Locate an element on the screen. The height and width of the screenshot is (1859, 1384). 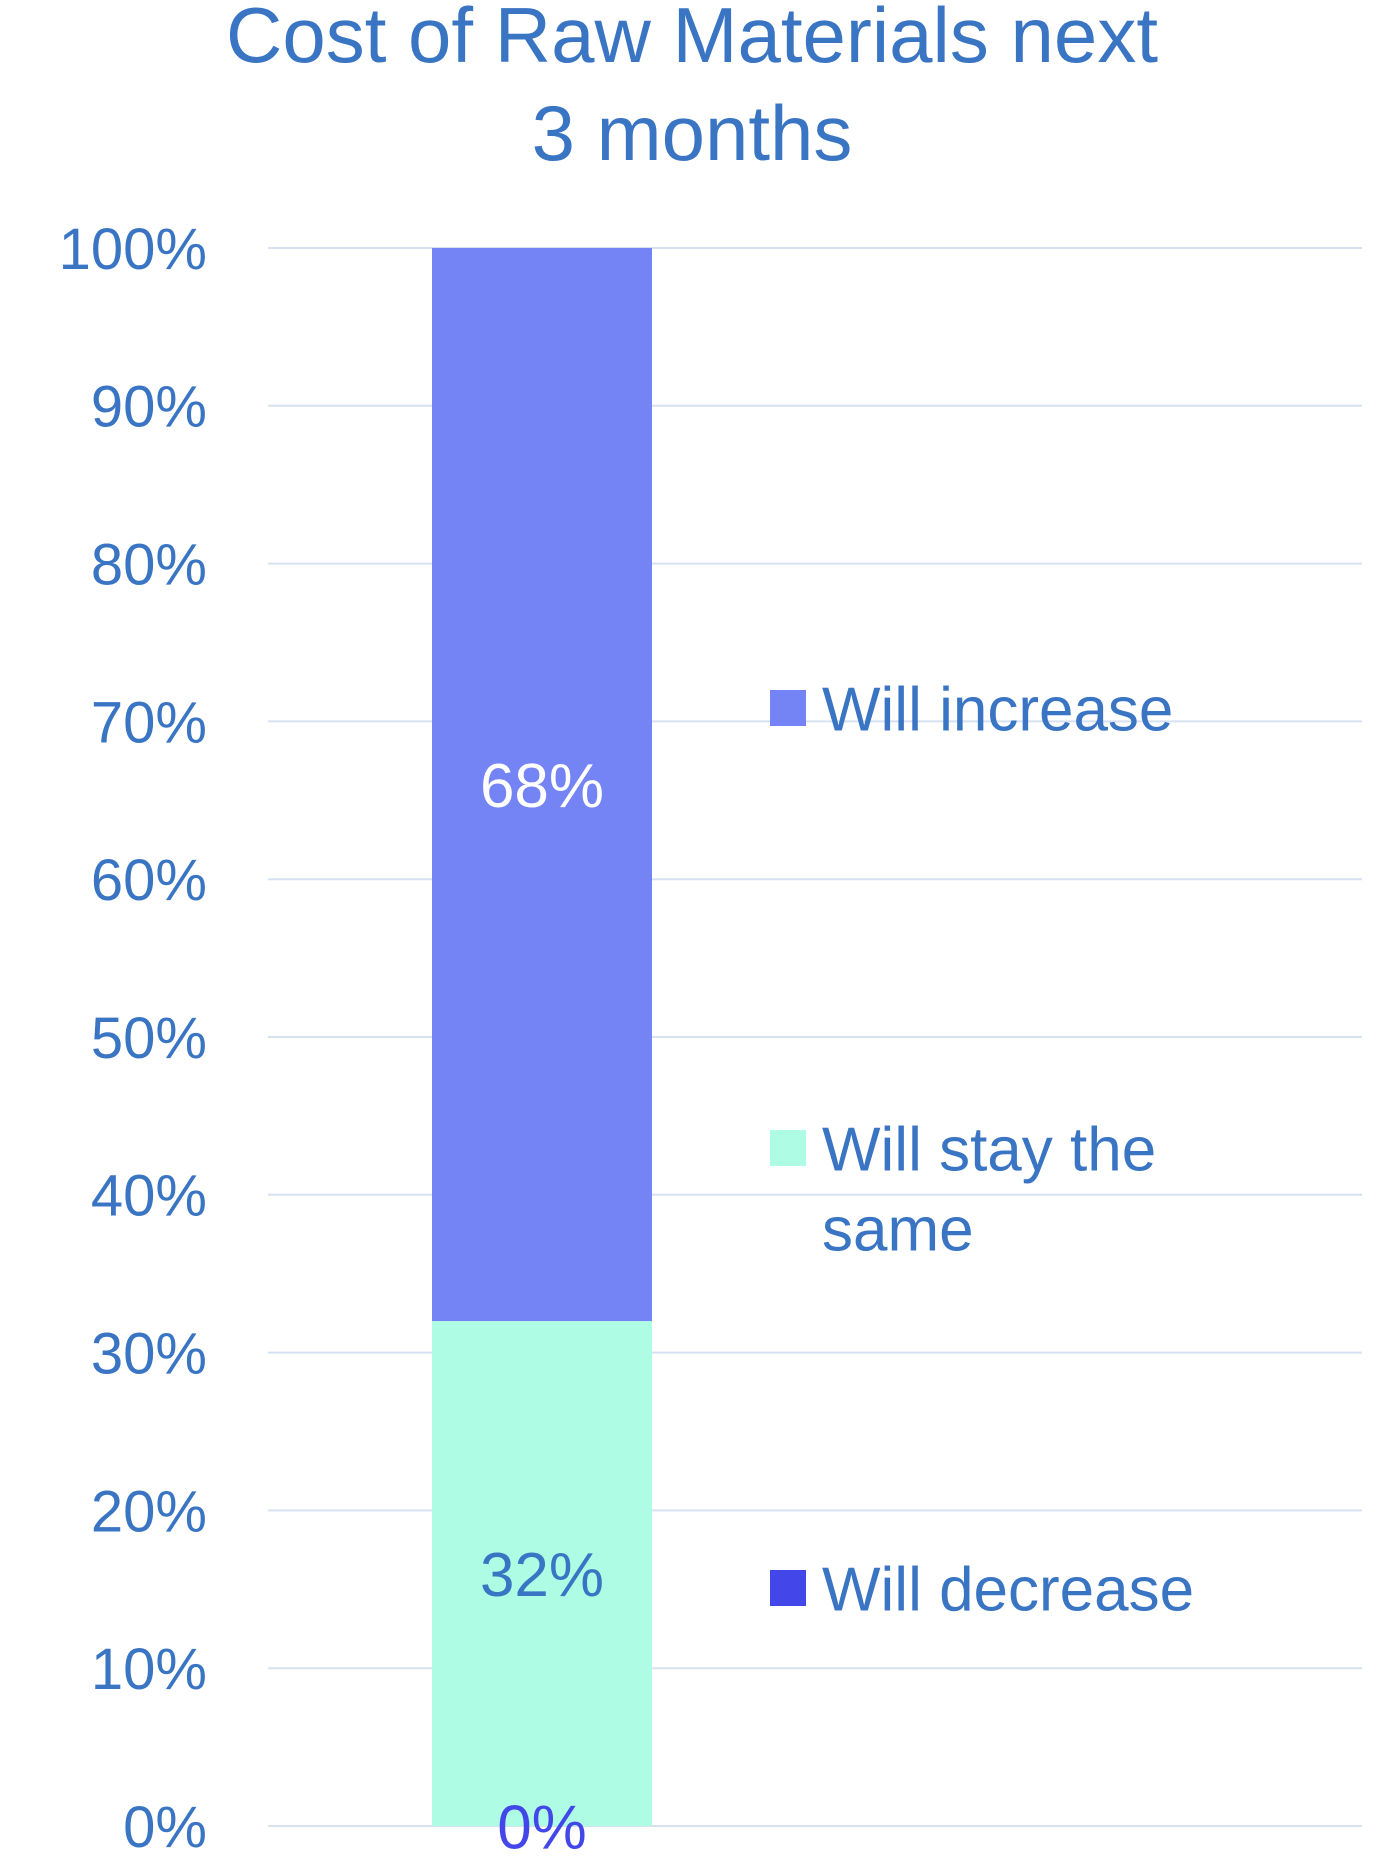
data-label: 32% is located at coordinates (542, 1575).